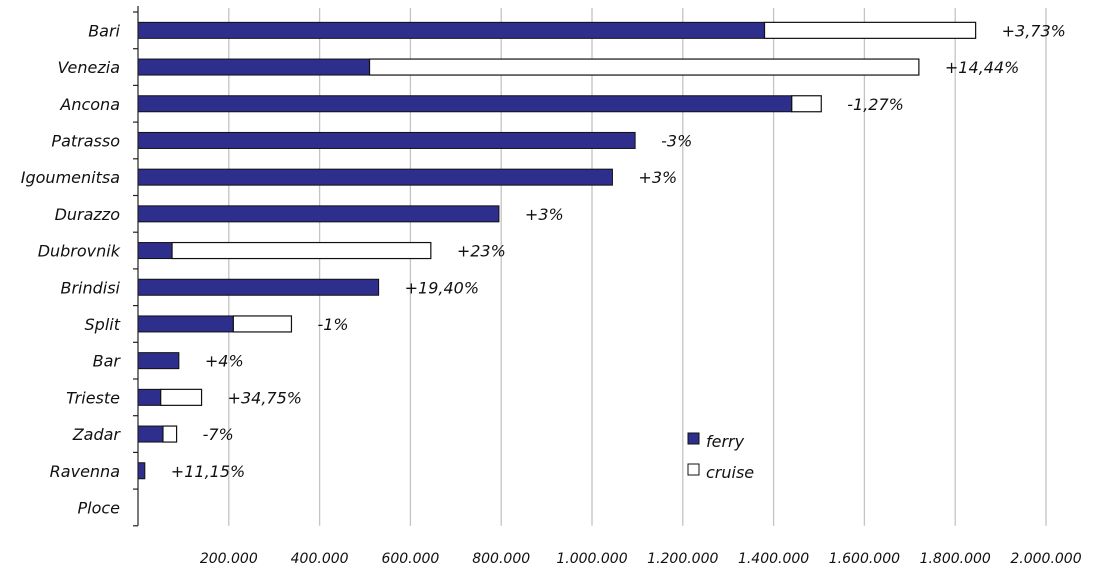  Describe the element at coordinates (158, 361) in the screenshot. I see `bar-ferry-bar` at that location.